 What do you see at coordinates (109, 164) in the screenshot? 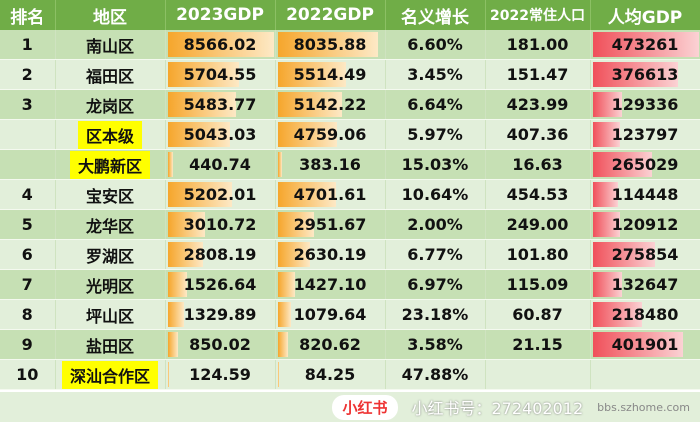
I see `region-value: 大鹏新区` at bounding box center [109, 164].